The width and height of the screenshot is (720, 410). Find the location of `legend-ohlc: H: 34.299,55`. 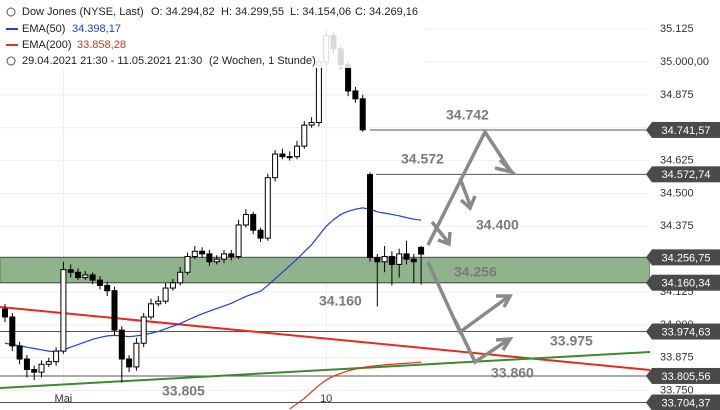

legend-ohlc: H: 34.299,55 is located at coordinates (252, 12).